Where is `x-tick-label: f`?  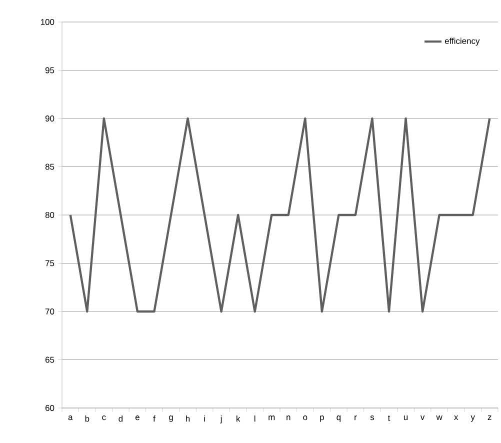
x-tick-label: f is located at coordinates (154, 419).